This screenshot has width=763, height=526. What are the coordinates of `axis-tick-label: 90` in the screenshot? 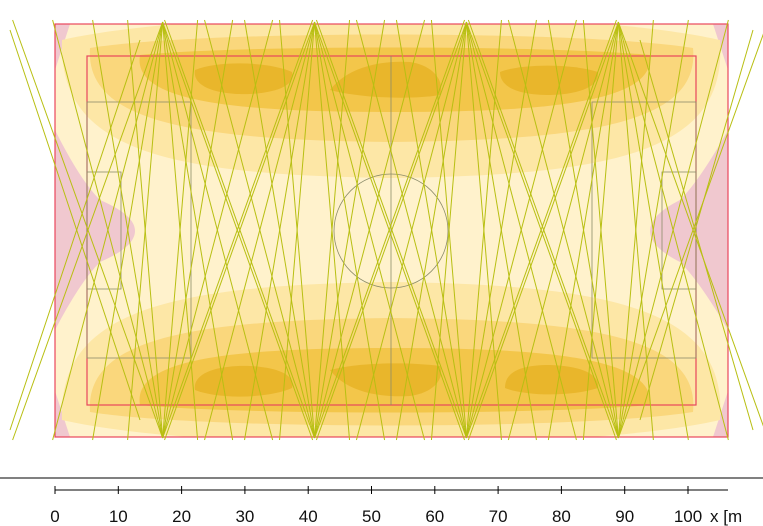 It's located at (624, 516).